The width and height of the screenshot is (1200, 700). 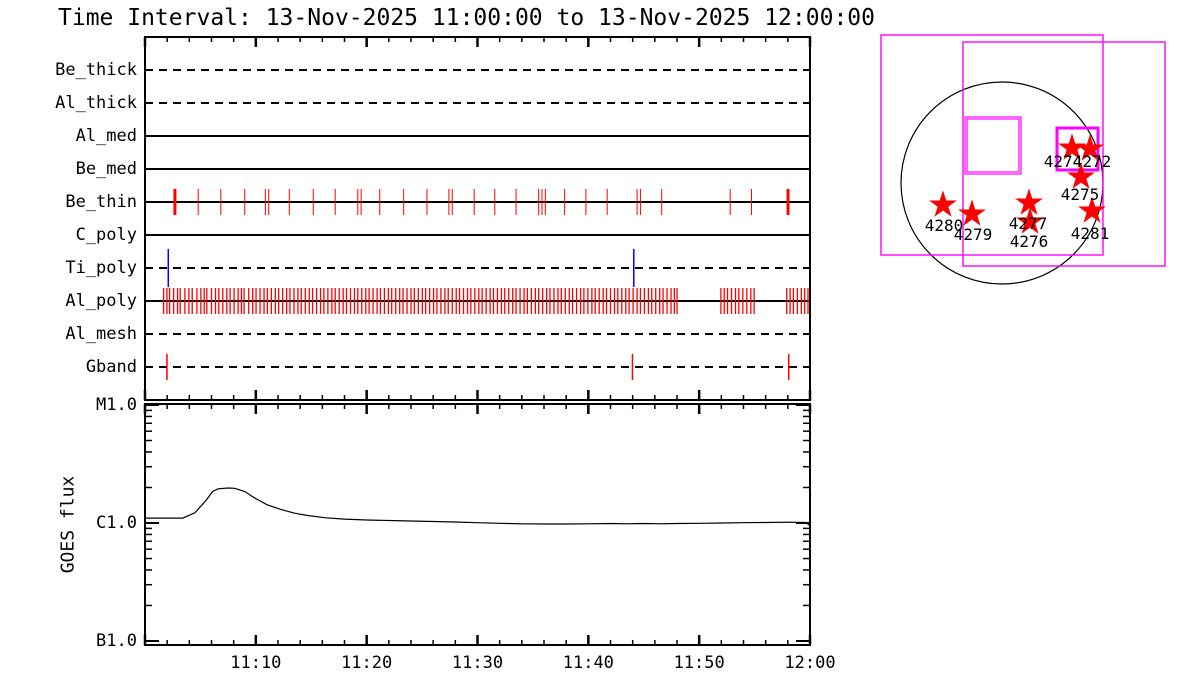 I want to click on filter-row-label-C_poly: C_poly, so click(x=106, y=235).